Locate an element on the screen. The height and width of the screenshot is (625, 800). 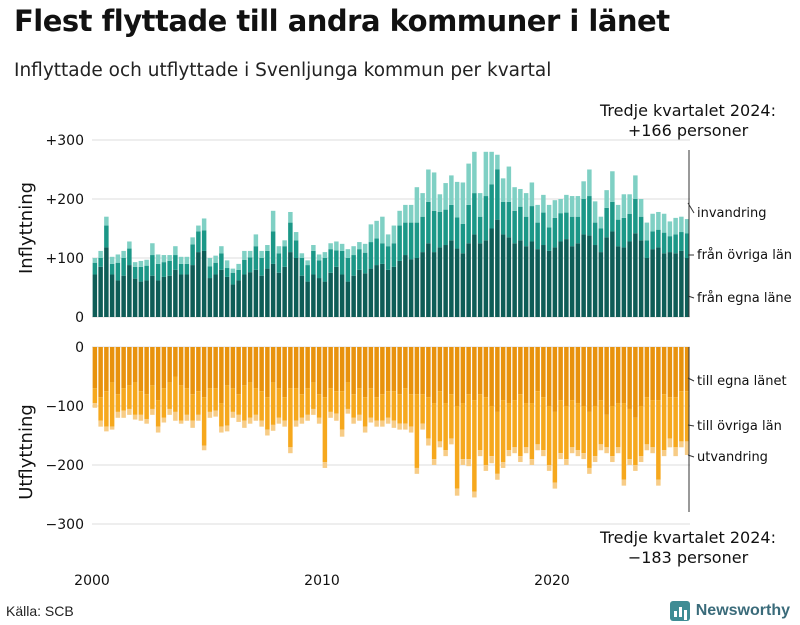
series-label: från övriga län is located at coordinates (744, 255).